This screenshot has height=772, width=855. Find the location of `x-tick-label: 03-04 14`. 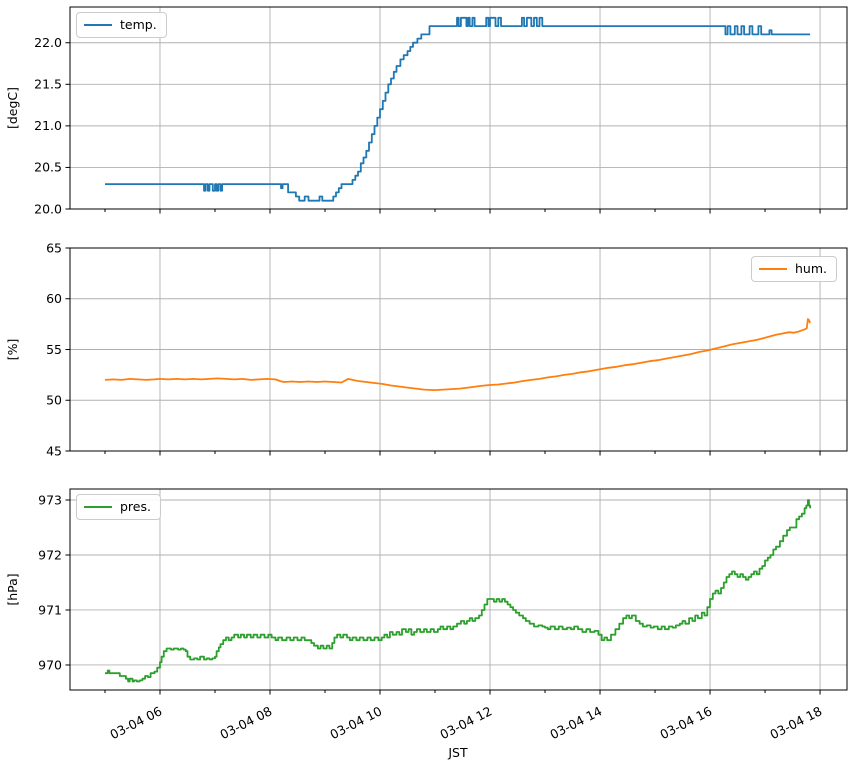

x-tick-label: 03-04 14 is located at coordinates (575, 722).